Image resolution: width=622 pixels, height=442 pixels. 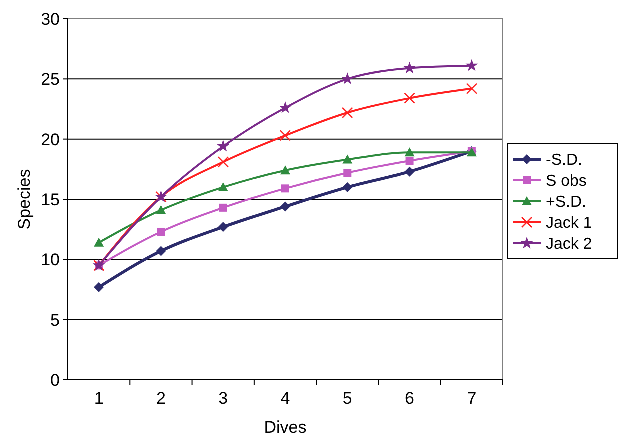 I want to click on x-tick-label: 3, so click(x=223, y=398).